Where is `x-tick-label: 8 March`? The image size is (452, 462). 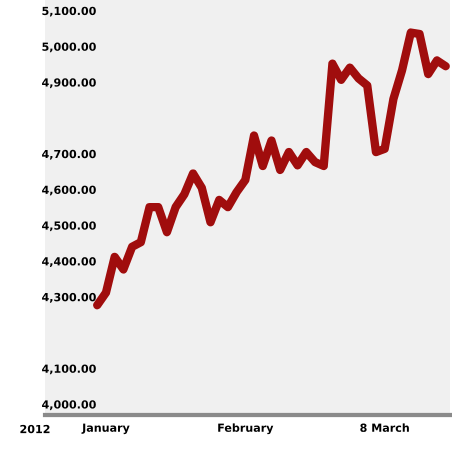 x-tick-label: 8 March is located at coordinates (384, 427).